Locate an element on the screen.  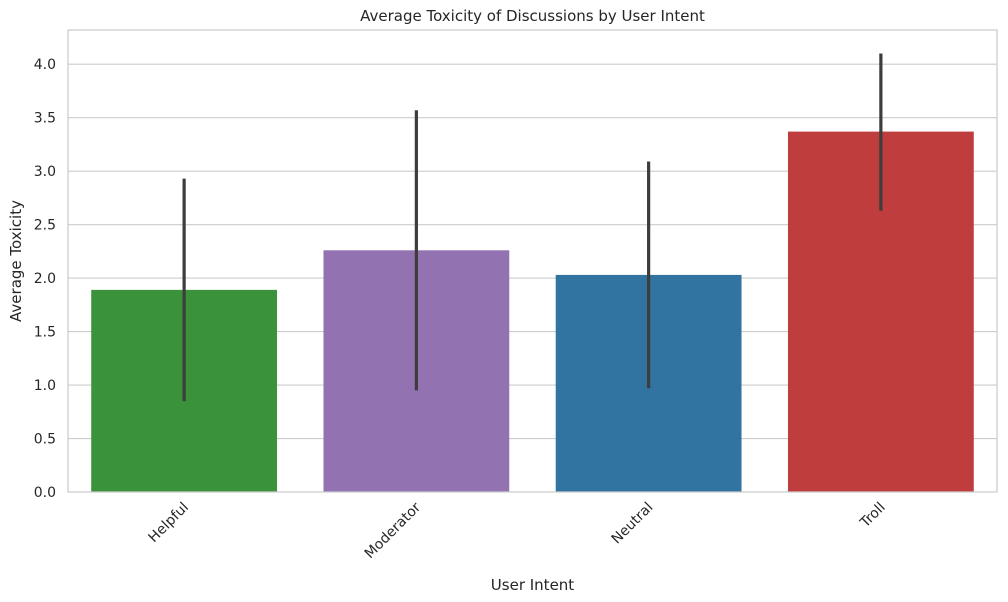
y-tick-label: 0.0 is located at coordinates (45, 493).